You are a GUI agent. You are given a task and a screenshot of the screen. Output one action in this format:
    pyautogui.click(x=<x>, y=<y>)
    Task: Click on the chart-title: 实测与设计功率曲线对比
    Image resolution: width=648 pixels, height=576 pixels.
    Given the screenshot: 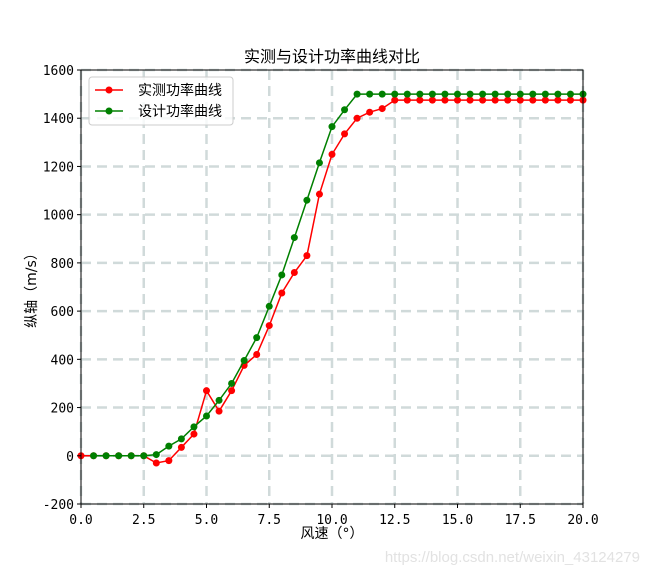 What is the action you would take?
    pyautogui.click(x=332, y=56)
    